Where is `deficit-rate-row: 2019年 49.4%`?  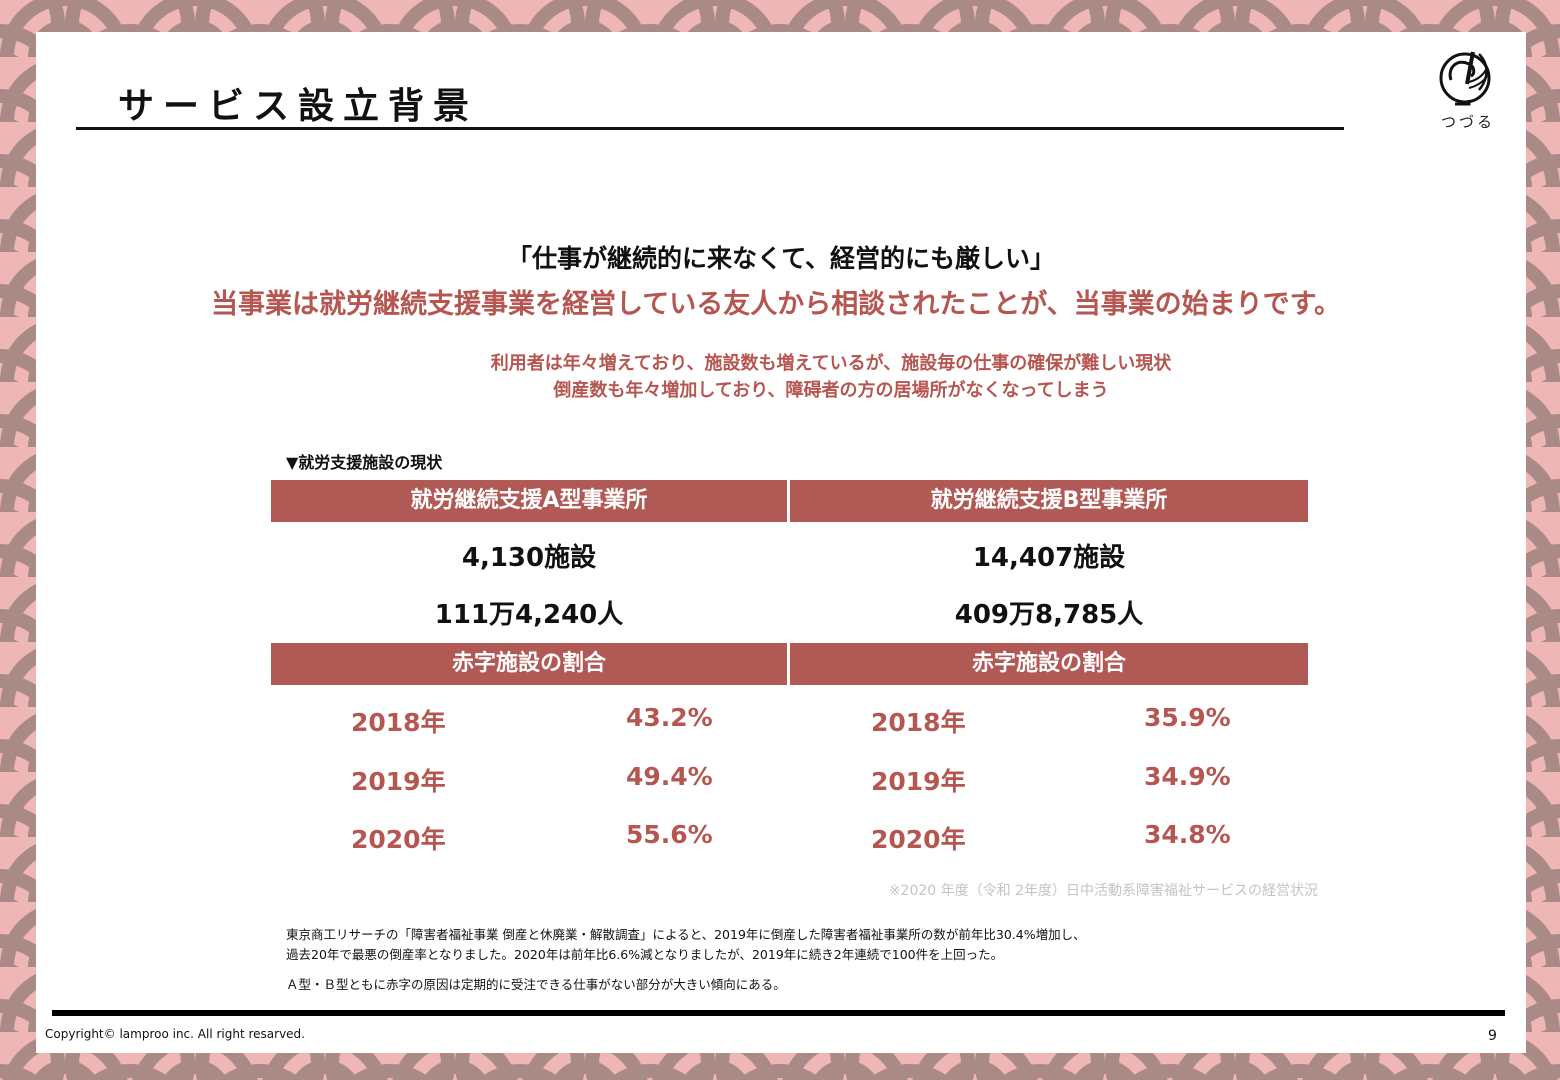
deficit-rate-row: 2019年 49.4% is located at coordinates (529, 782).